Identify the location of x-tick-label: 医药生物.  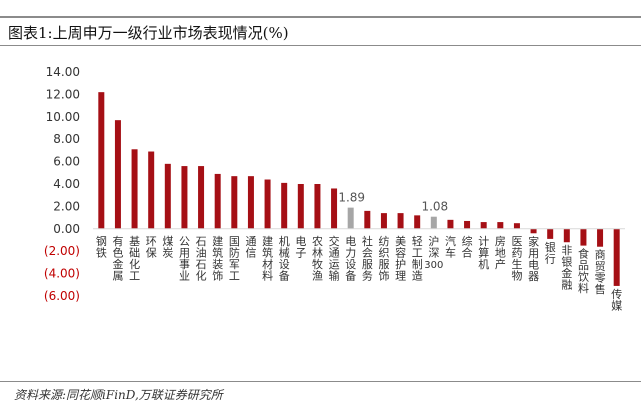
(516, 258).